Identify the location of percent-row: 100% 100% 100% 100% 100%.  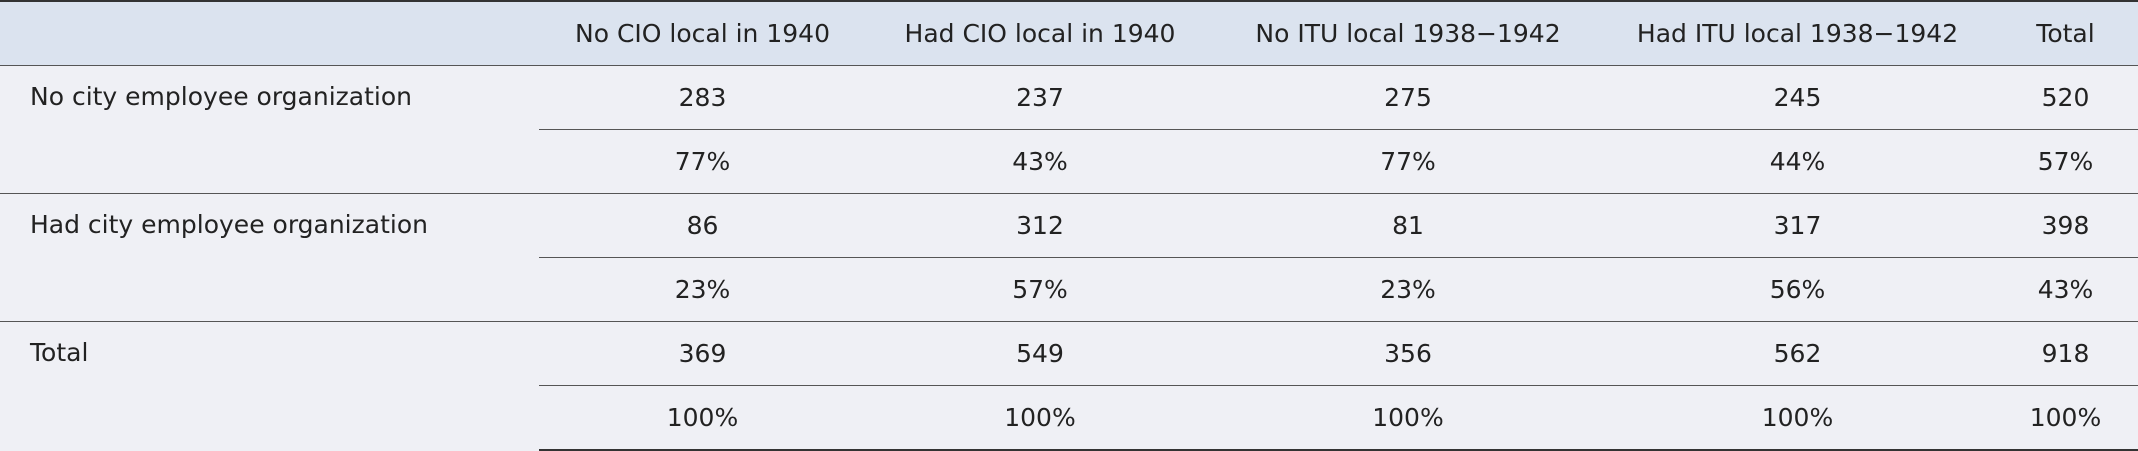
(1069, 418).